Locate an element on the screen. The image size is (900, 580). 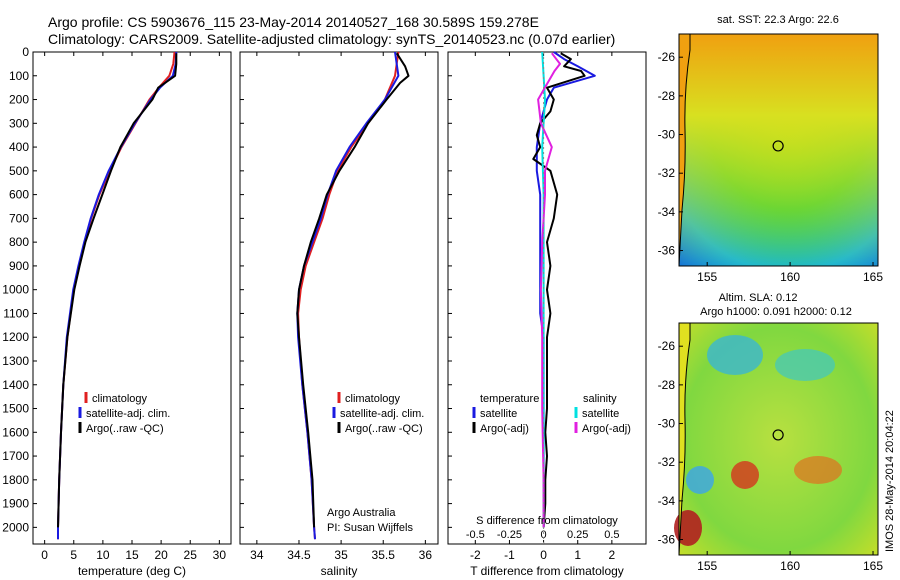
y-tick-label: 1700 is located at coordinates (15, 456).